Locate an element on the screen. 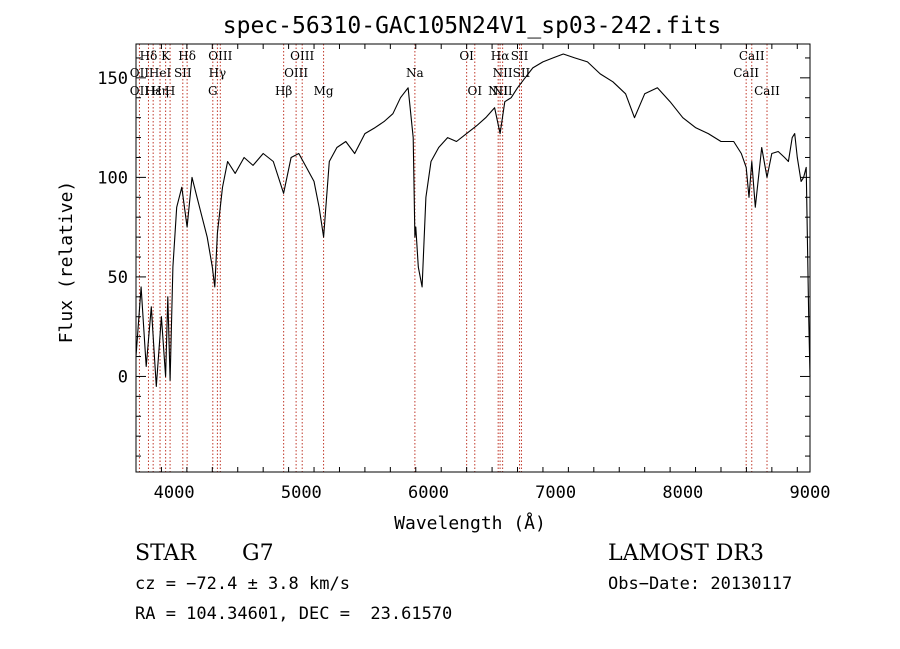 The width and height of the screenshot is (900, 649). spectral-line-label: H is located at coordinates (170, 91).